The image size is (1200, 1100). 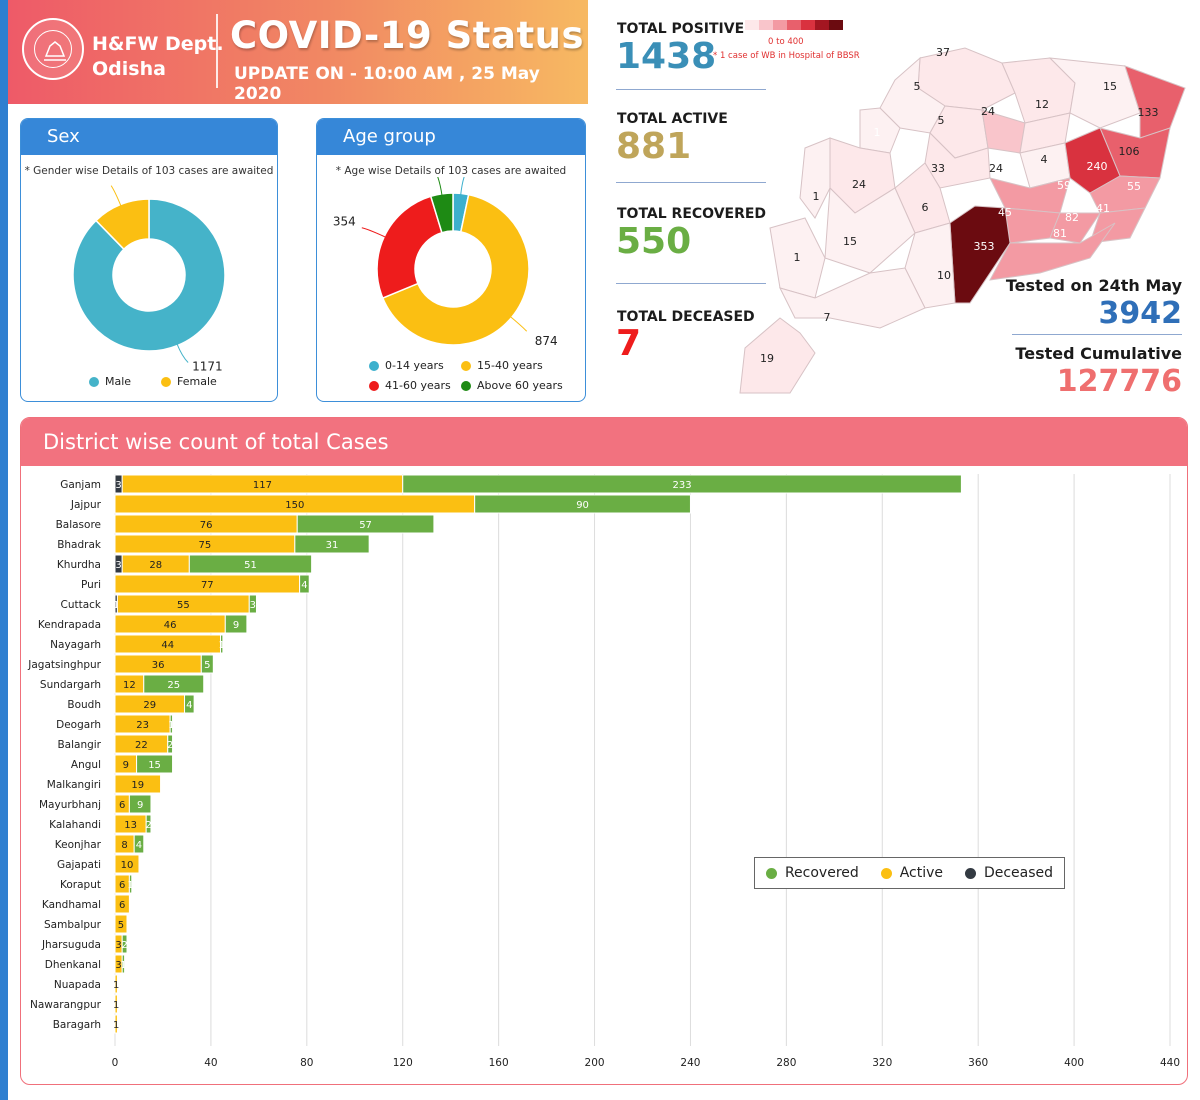 I want to click on header-divider, so click(x=217, y=51).